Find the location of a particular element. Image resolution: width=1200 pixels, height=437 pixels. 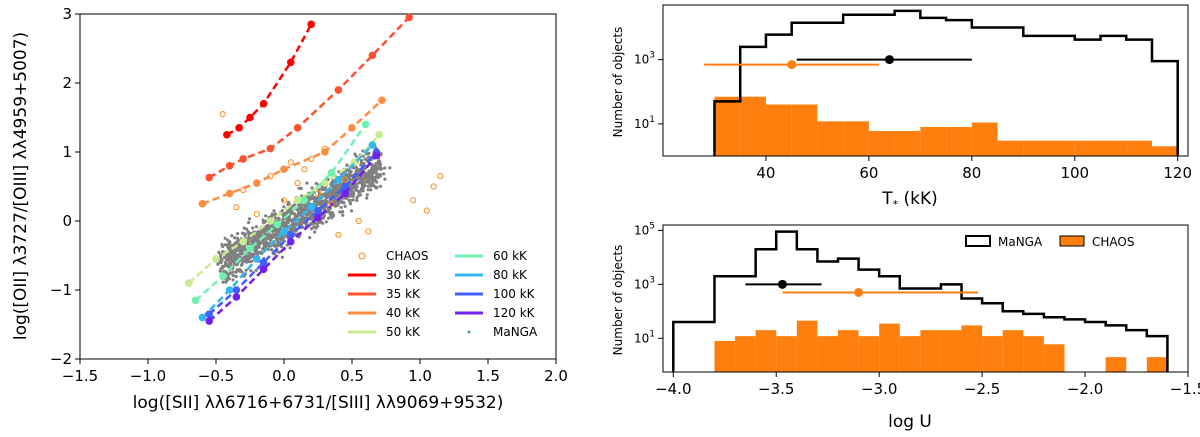

tstar-y-axis-label: Number of objects is located at coordinates (618, 82).